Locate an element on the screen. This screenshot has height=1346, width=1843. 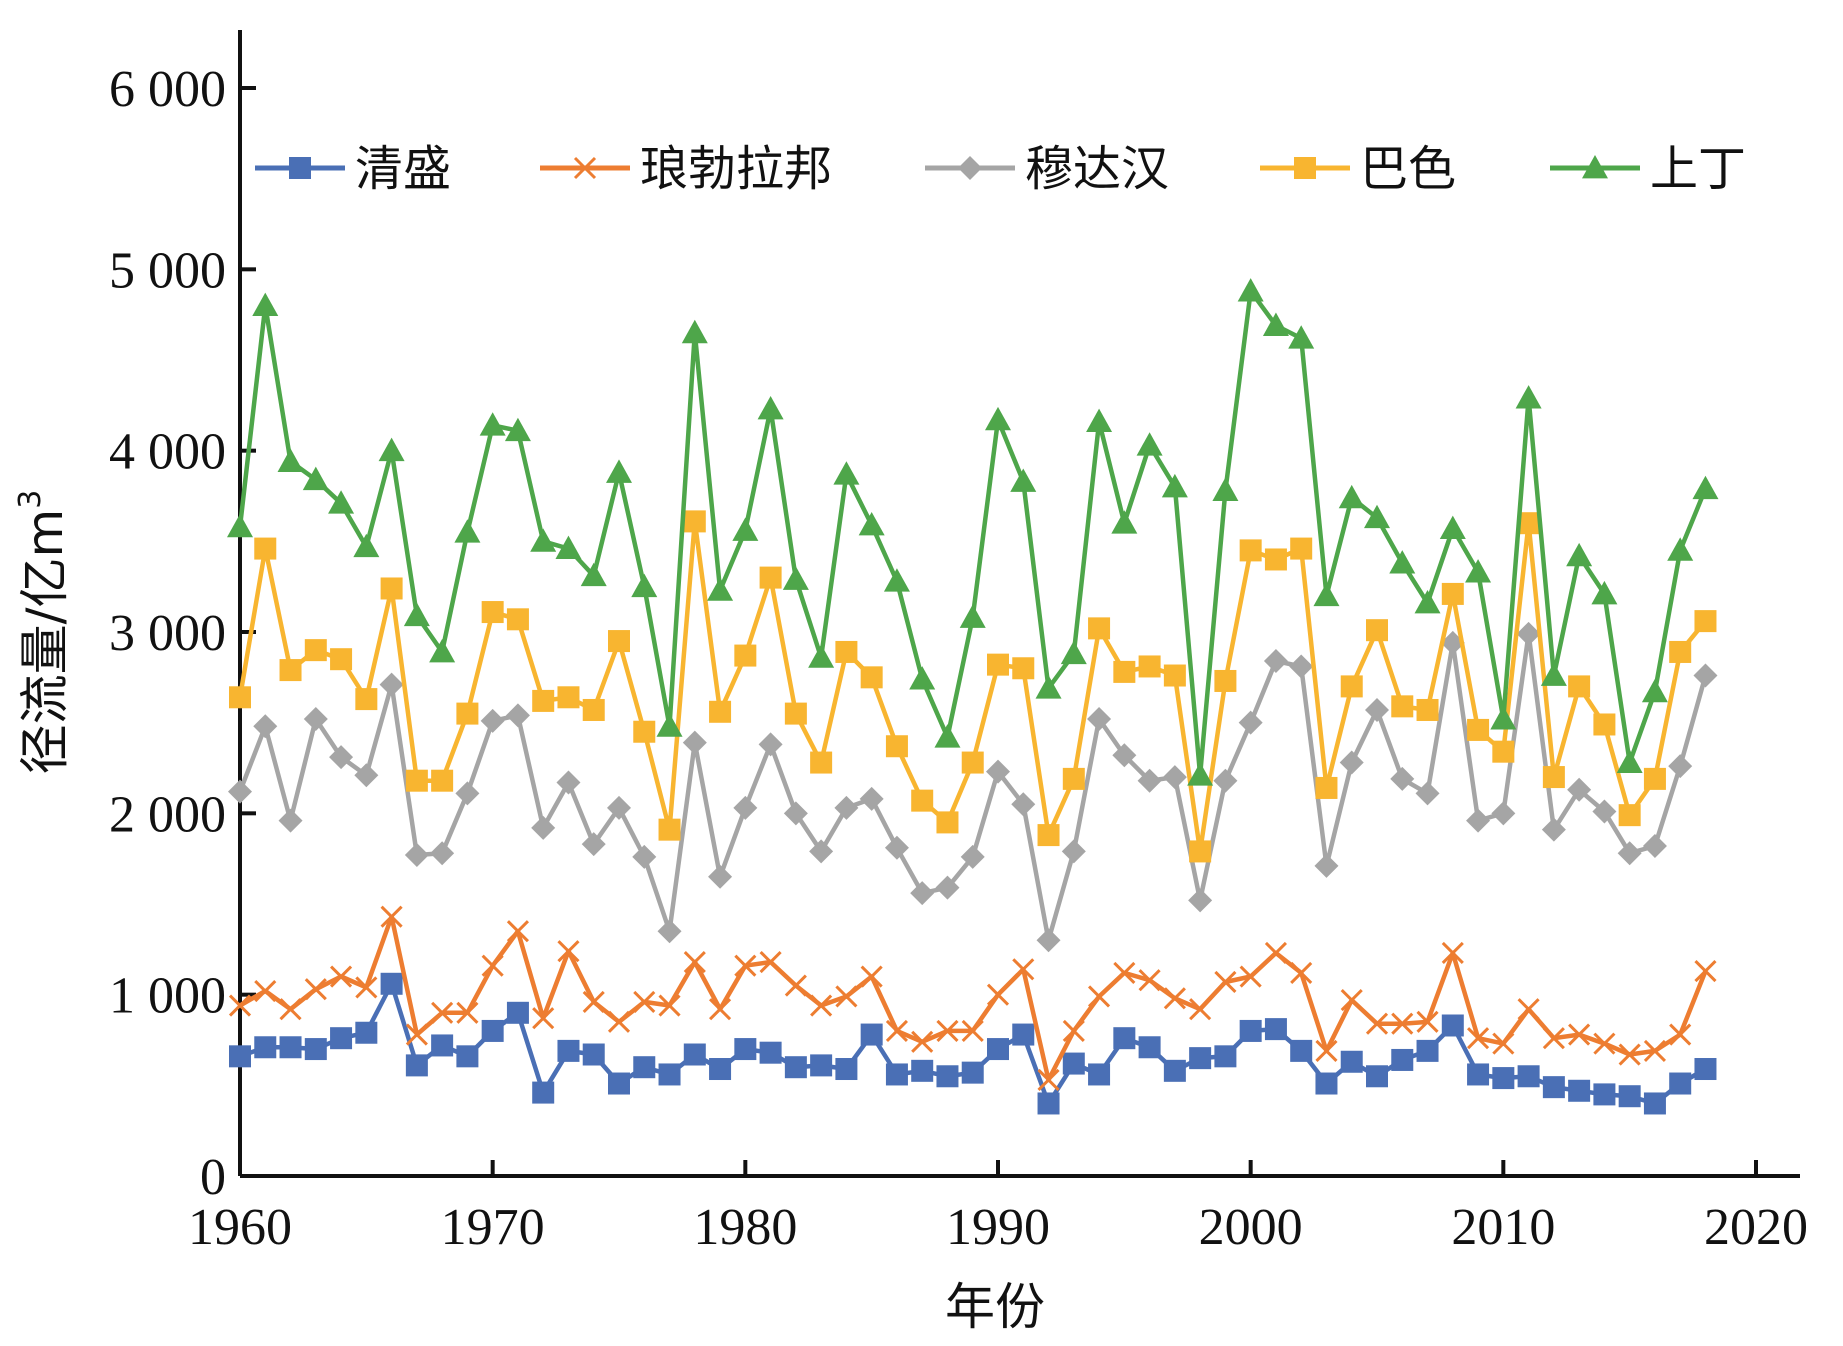
y-tick-label: 0 is located at coordinates (213, 1177).